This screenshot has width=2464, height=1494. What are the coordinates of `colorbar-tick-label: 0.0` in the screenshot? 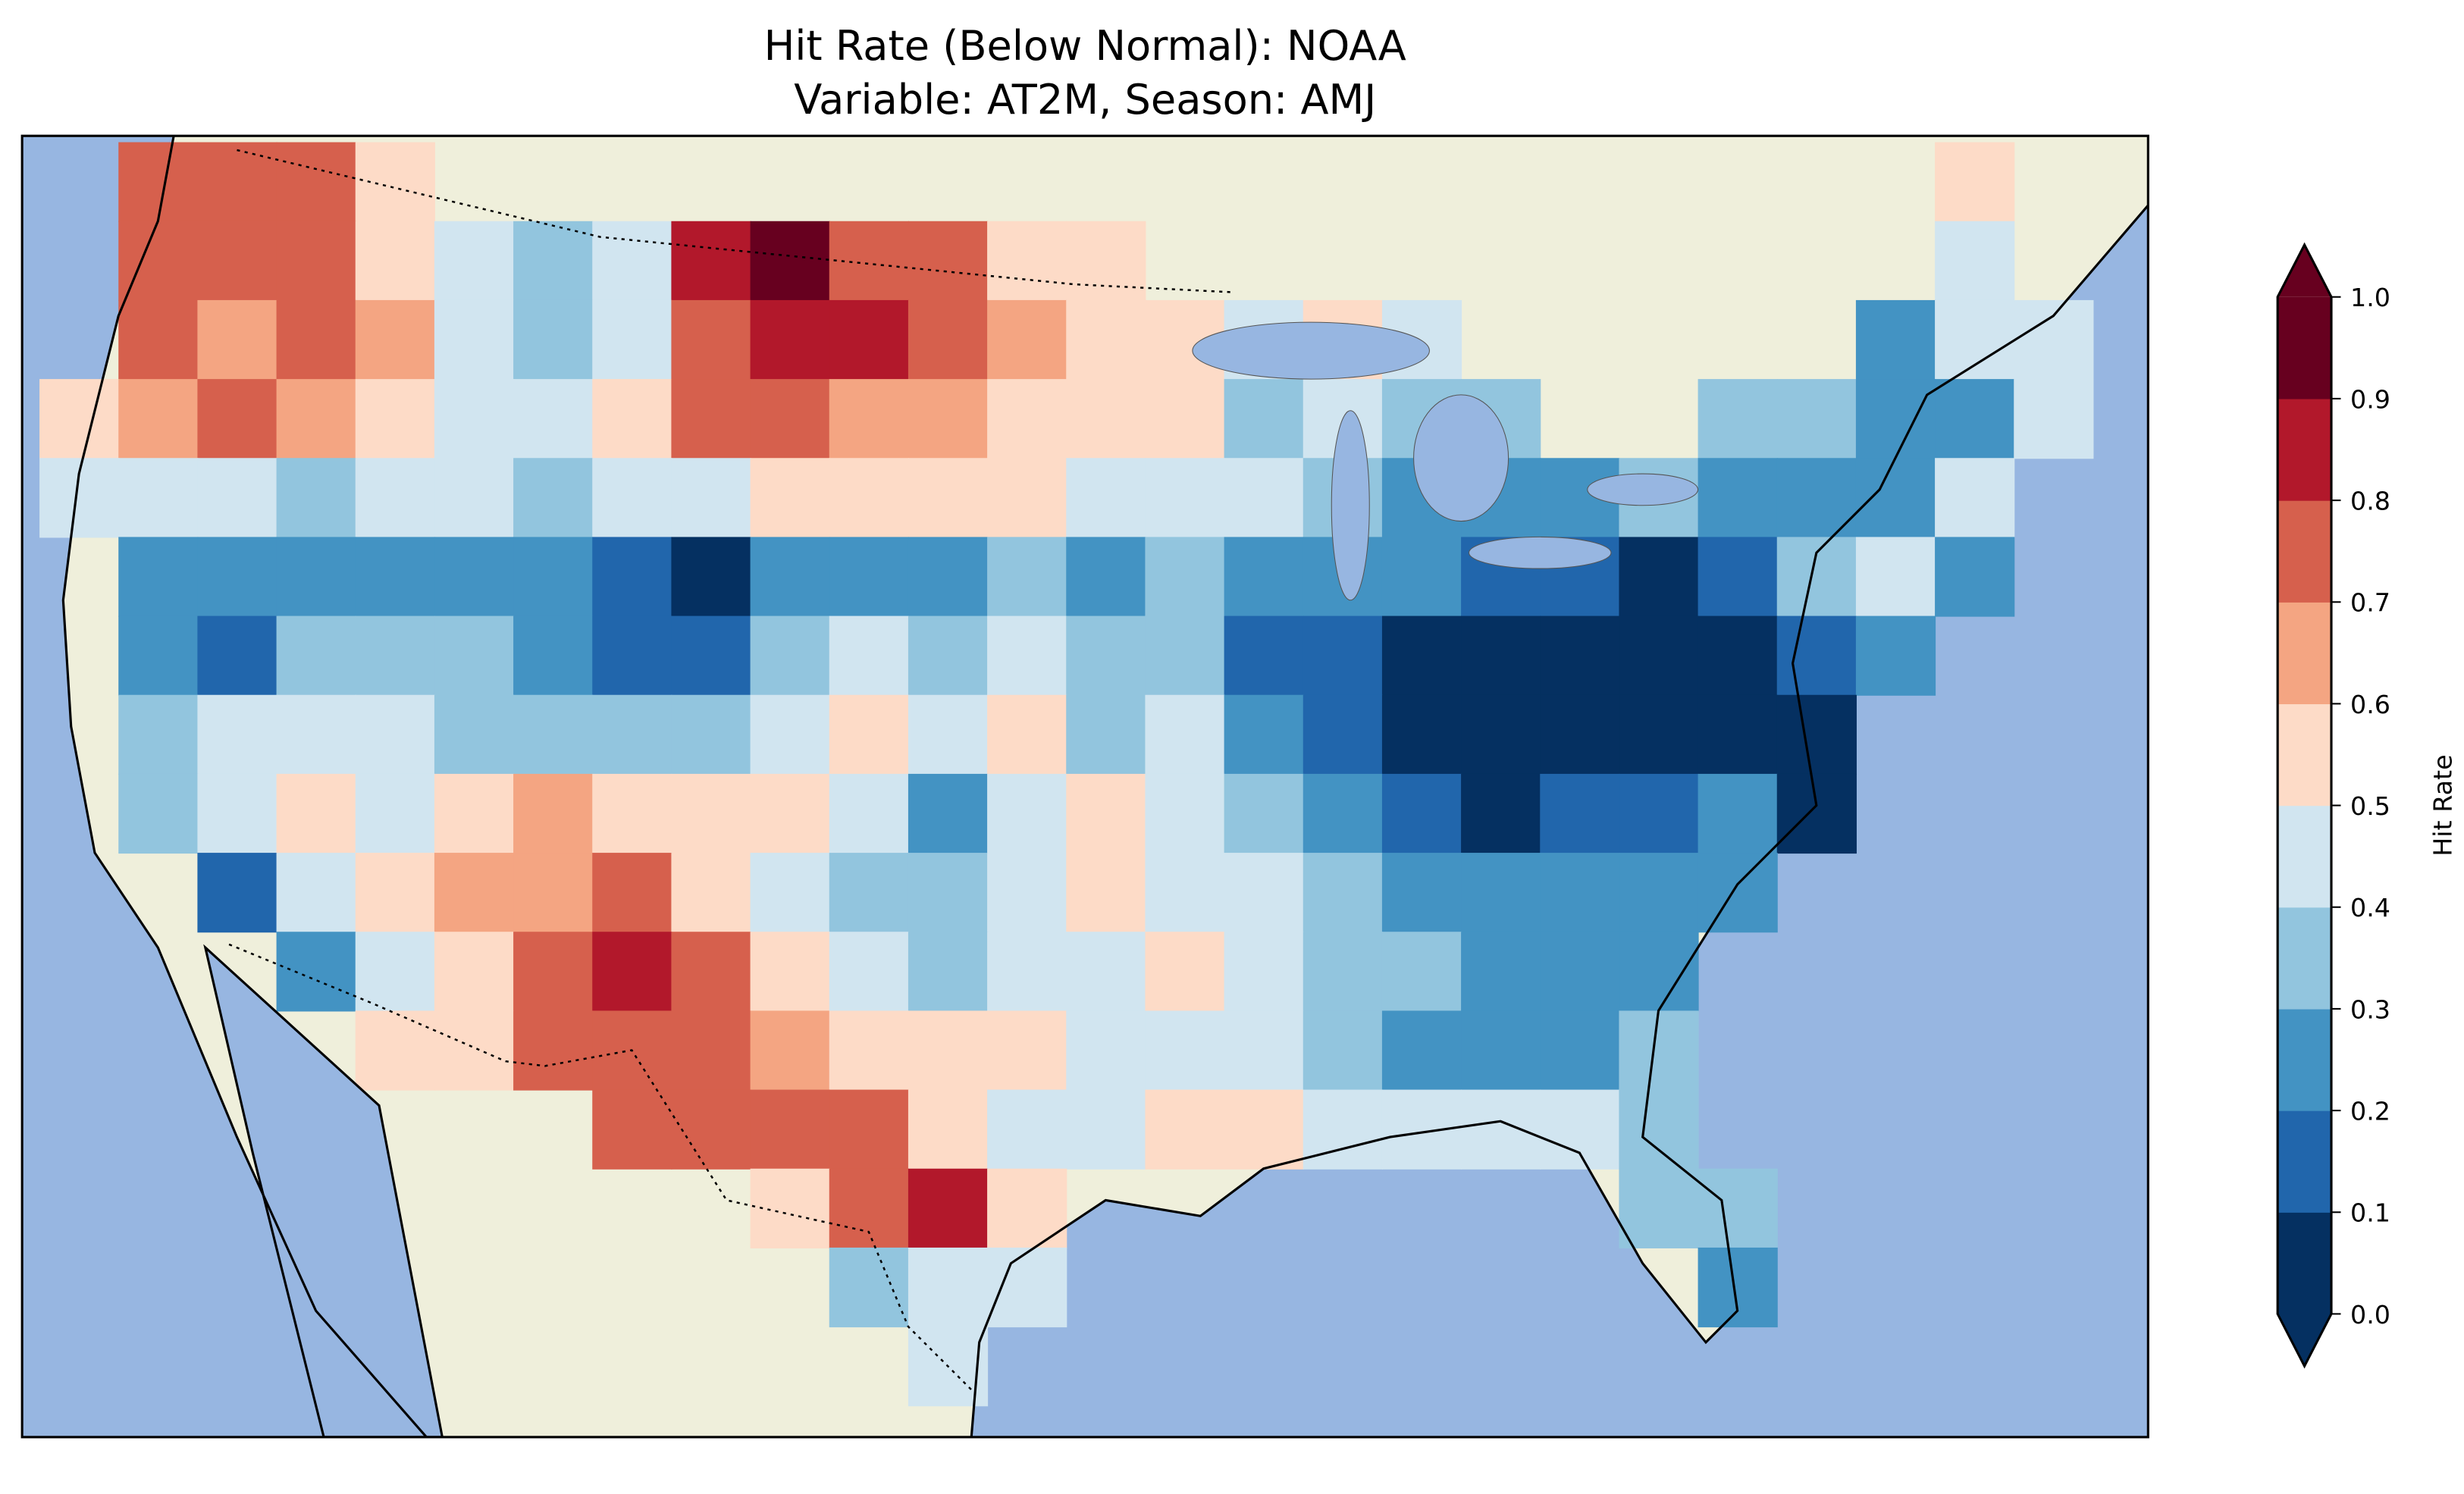 It's located at (2370, 1315).